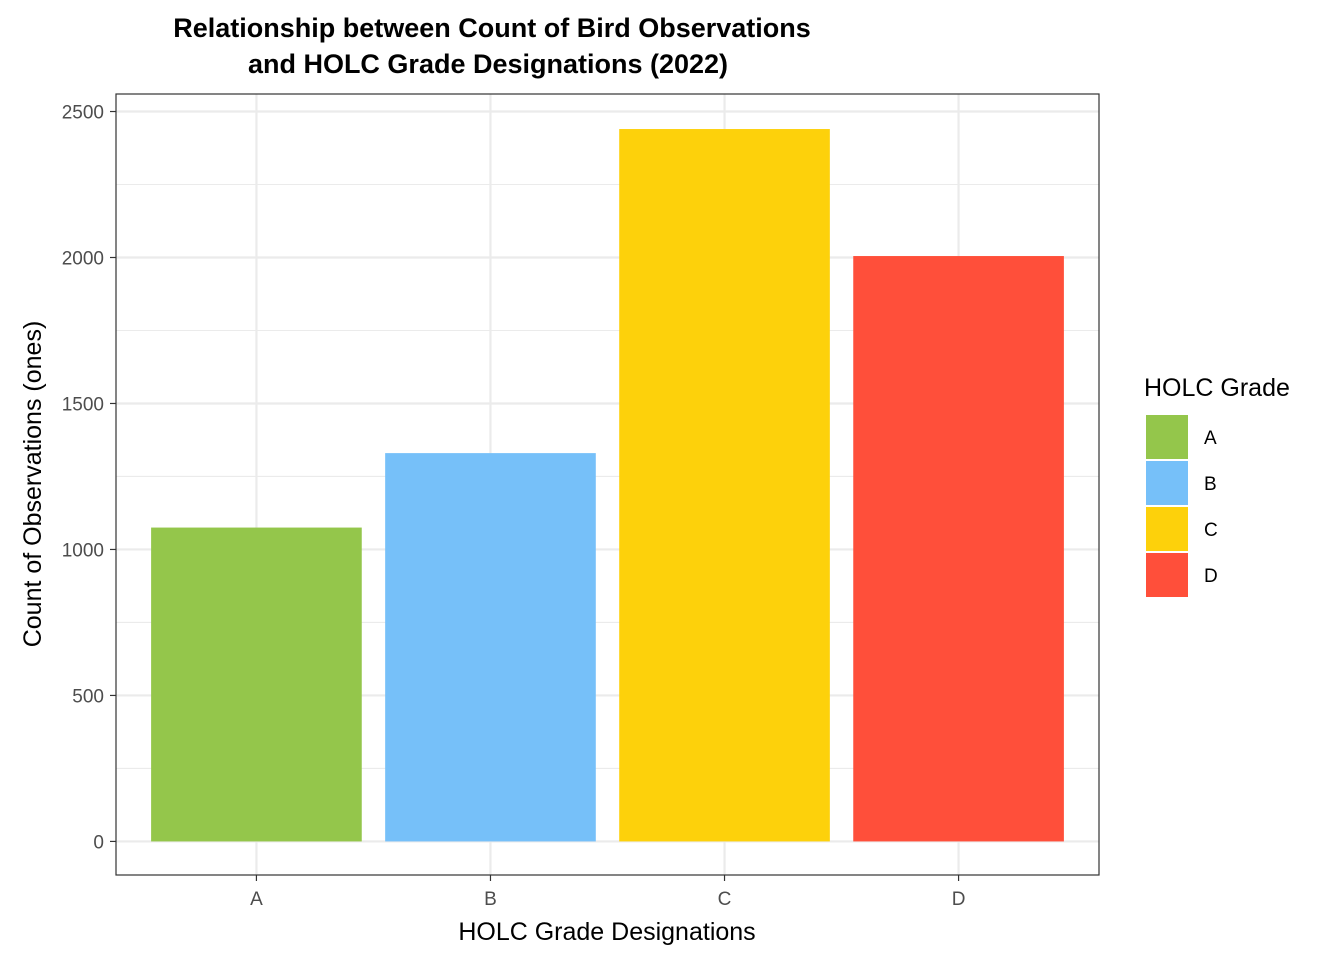  Describe the element at coordinates (1211, 576) in the screenshot. I see `legend-label-d: D` at that location.